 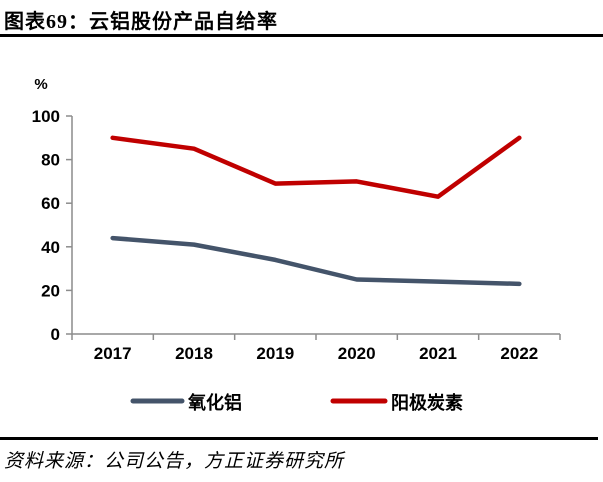 I want to click on x-axis-label: 2017, so click(x=113, y=353).